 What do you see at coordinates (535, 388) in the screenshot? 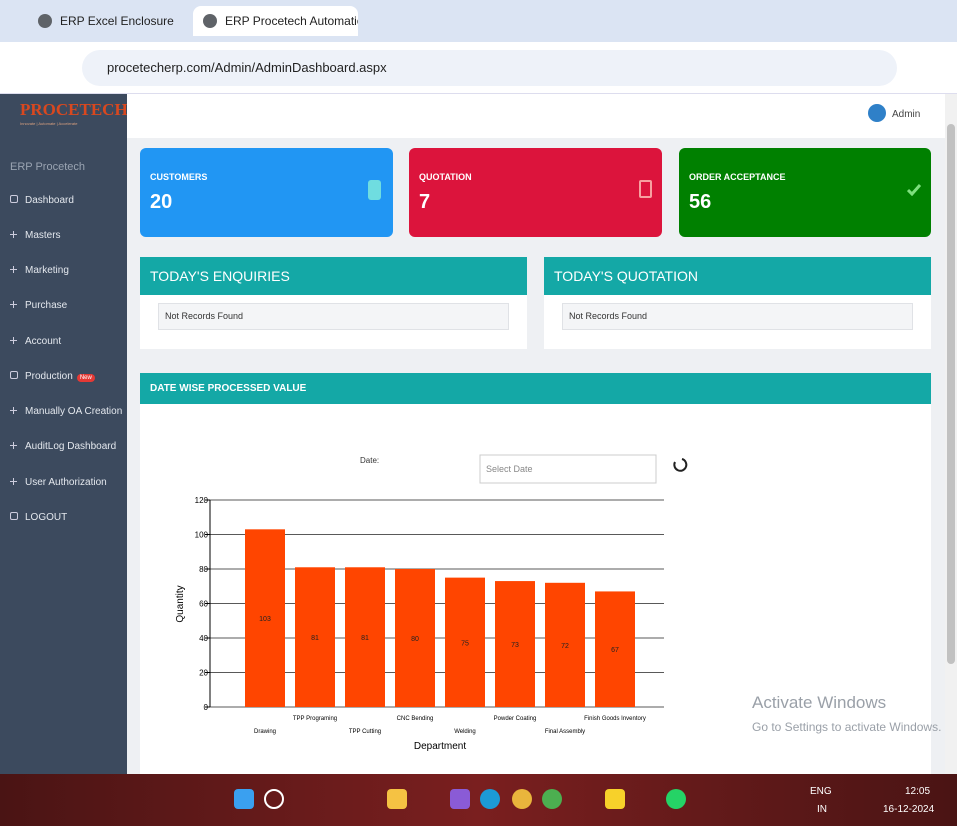
I see `panel-title: DATE WISE PROCESSED VALUE` at bounding box center [535, 388].